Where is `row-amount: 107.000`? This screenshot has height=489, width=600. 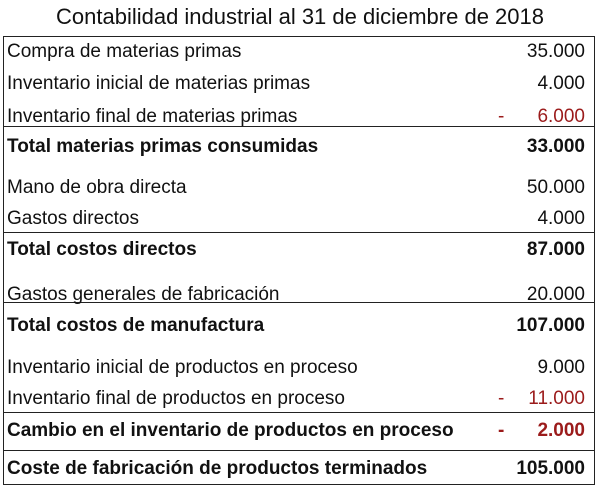
row-amount: 107.000 is located at coordinates (550, 325).